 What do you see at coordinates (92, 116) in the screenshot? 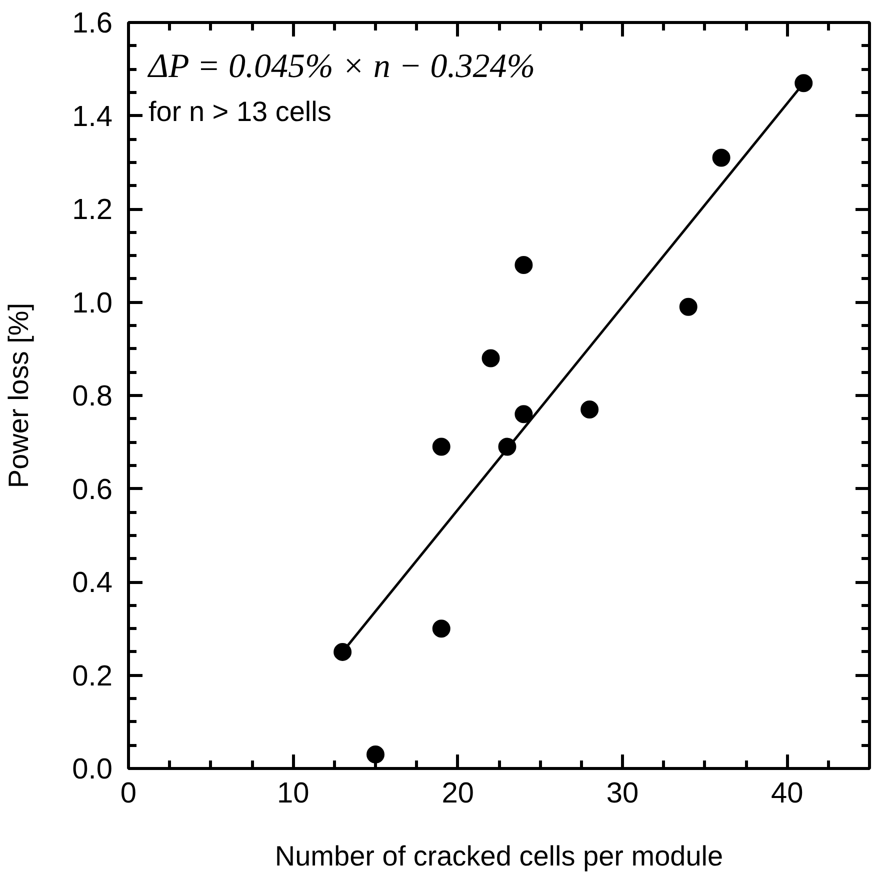
I see `y-tick-label: 1.4` at bounding box center [92, 116].